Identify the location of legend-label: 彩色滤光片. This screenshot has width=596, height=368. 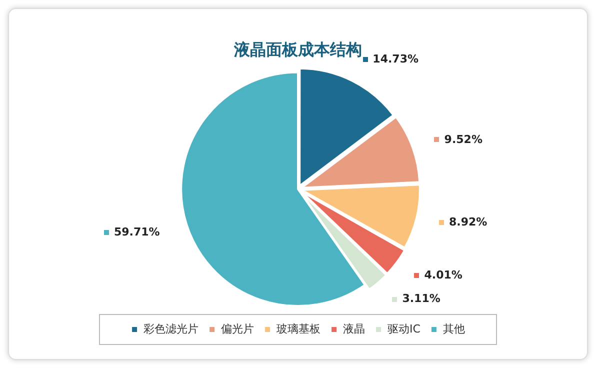
(171, 329).